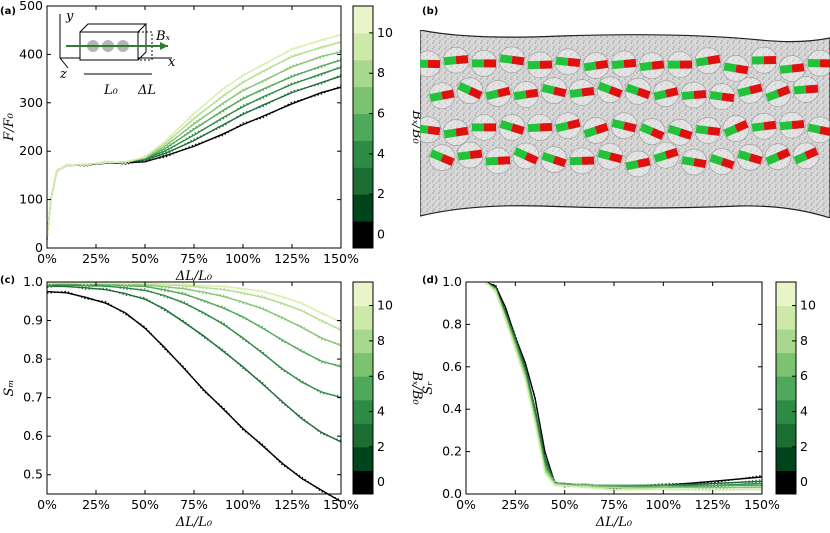 The height and width of the screenshot is (533, 830). What do you see at coordinates (243, 504) in the screenshot?
I see `x-tick-label: 100%` at bounding box center [243, 504].